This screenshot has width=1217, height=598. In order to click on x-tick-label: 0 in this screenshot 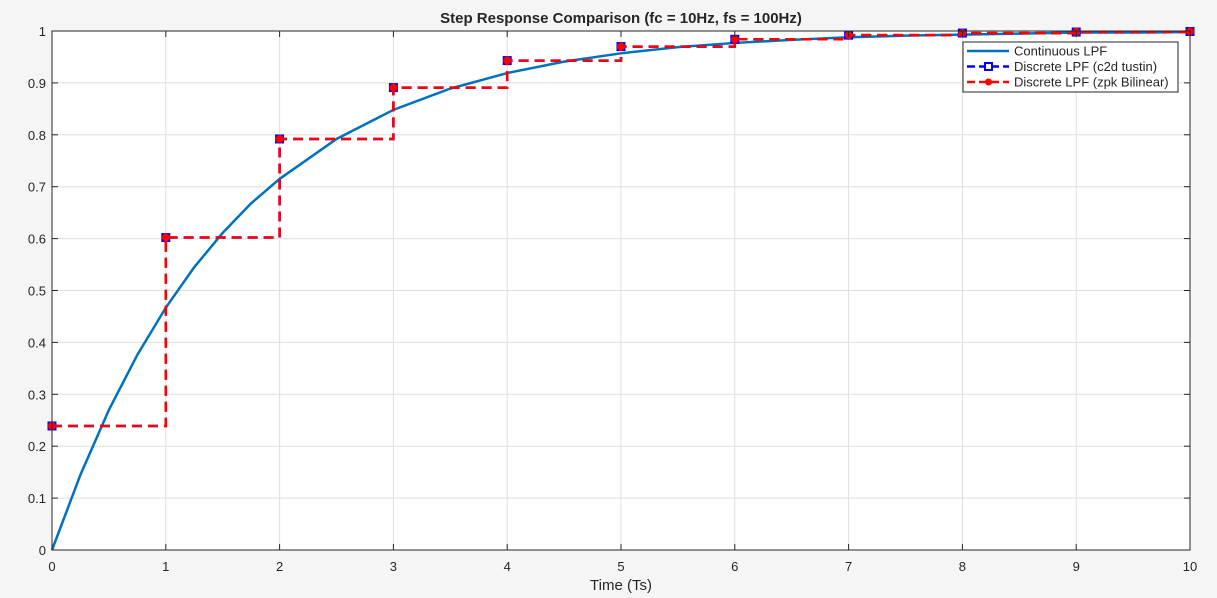, I will do `click(51, 566)`.